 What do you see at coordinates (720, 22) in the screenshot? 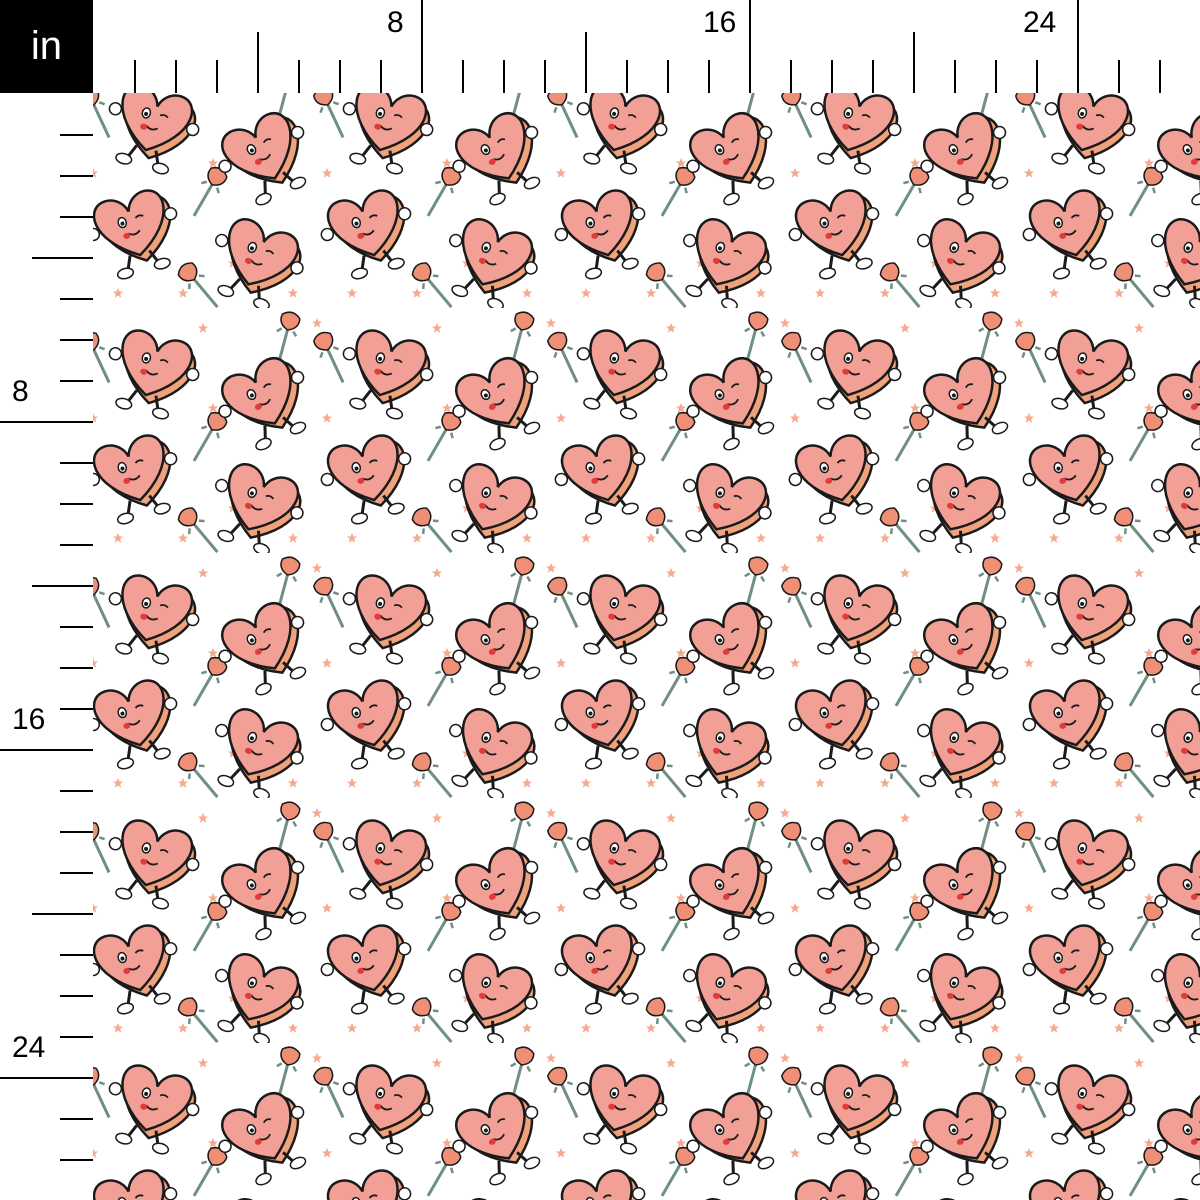
I see `top-ruler-label: 16` at bounding box center [720, 22].